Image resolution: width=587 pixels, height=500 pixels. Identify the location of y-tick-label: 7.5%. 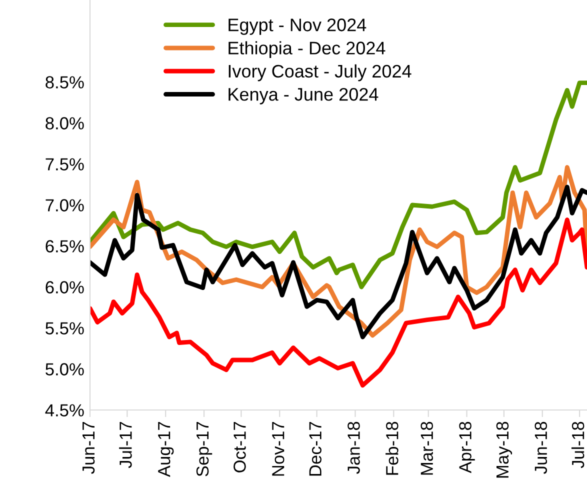
(65, 164).